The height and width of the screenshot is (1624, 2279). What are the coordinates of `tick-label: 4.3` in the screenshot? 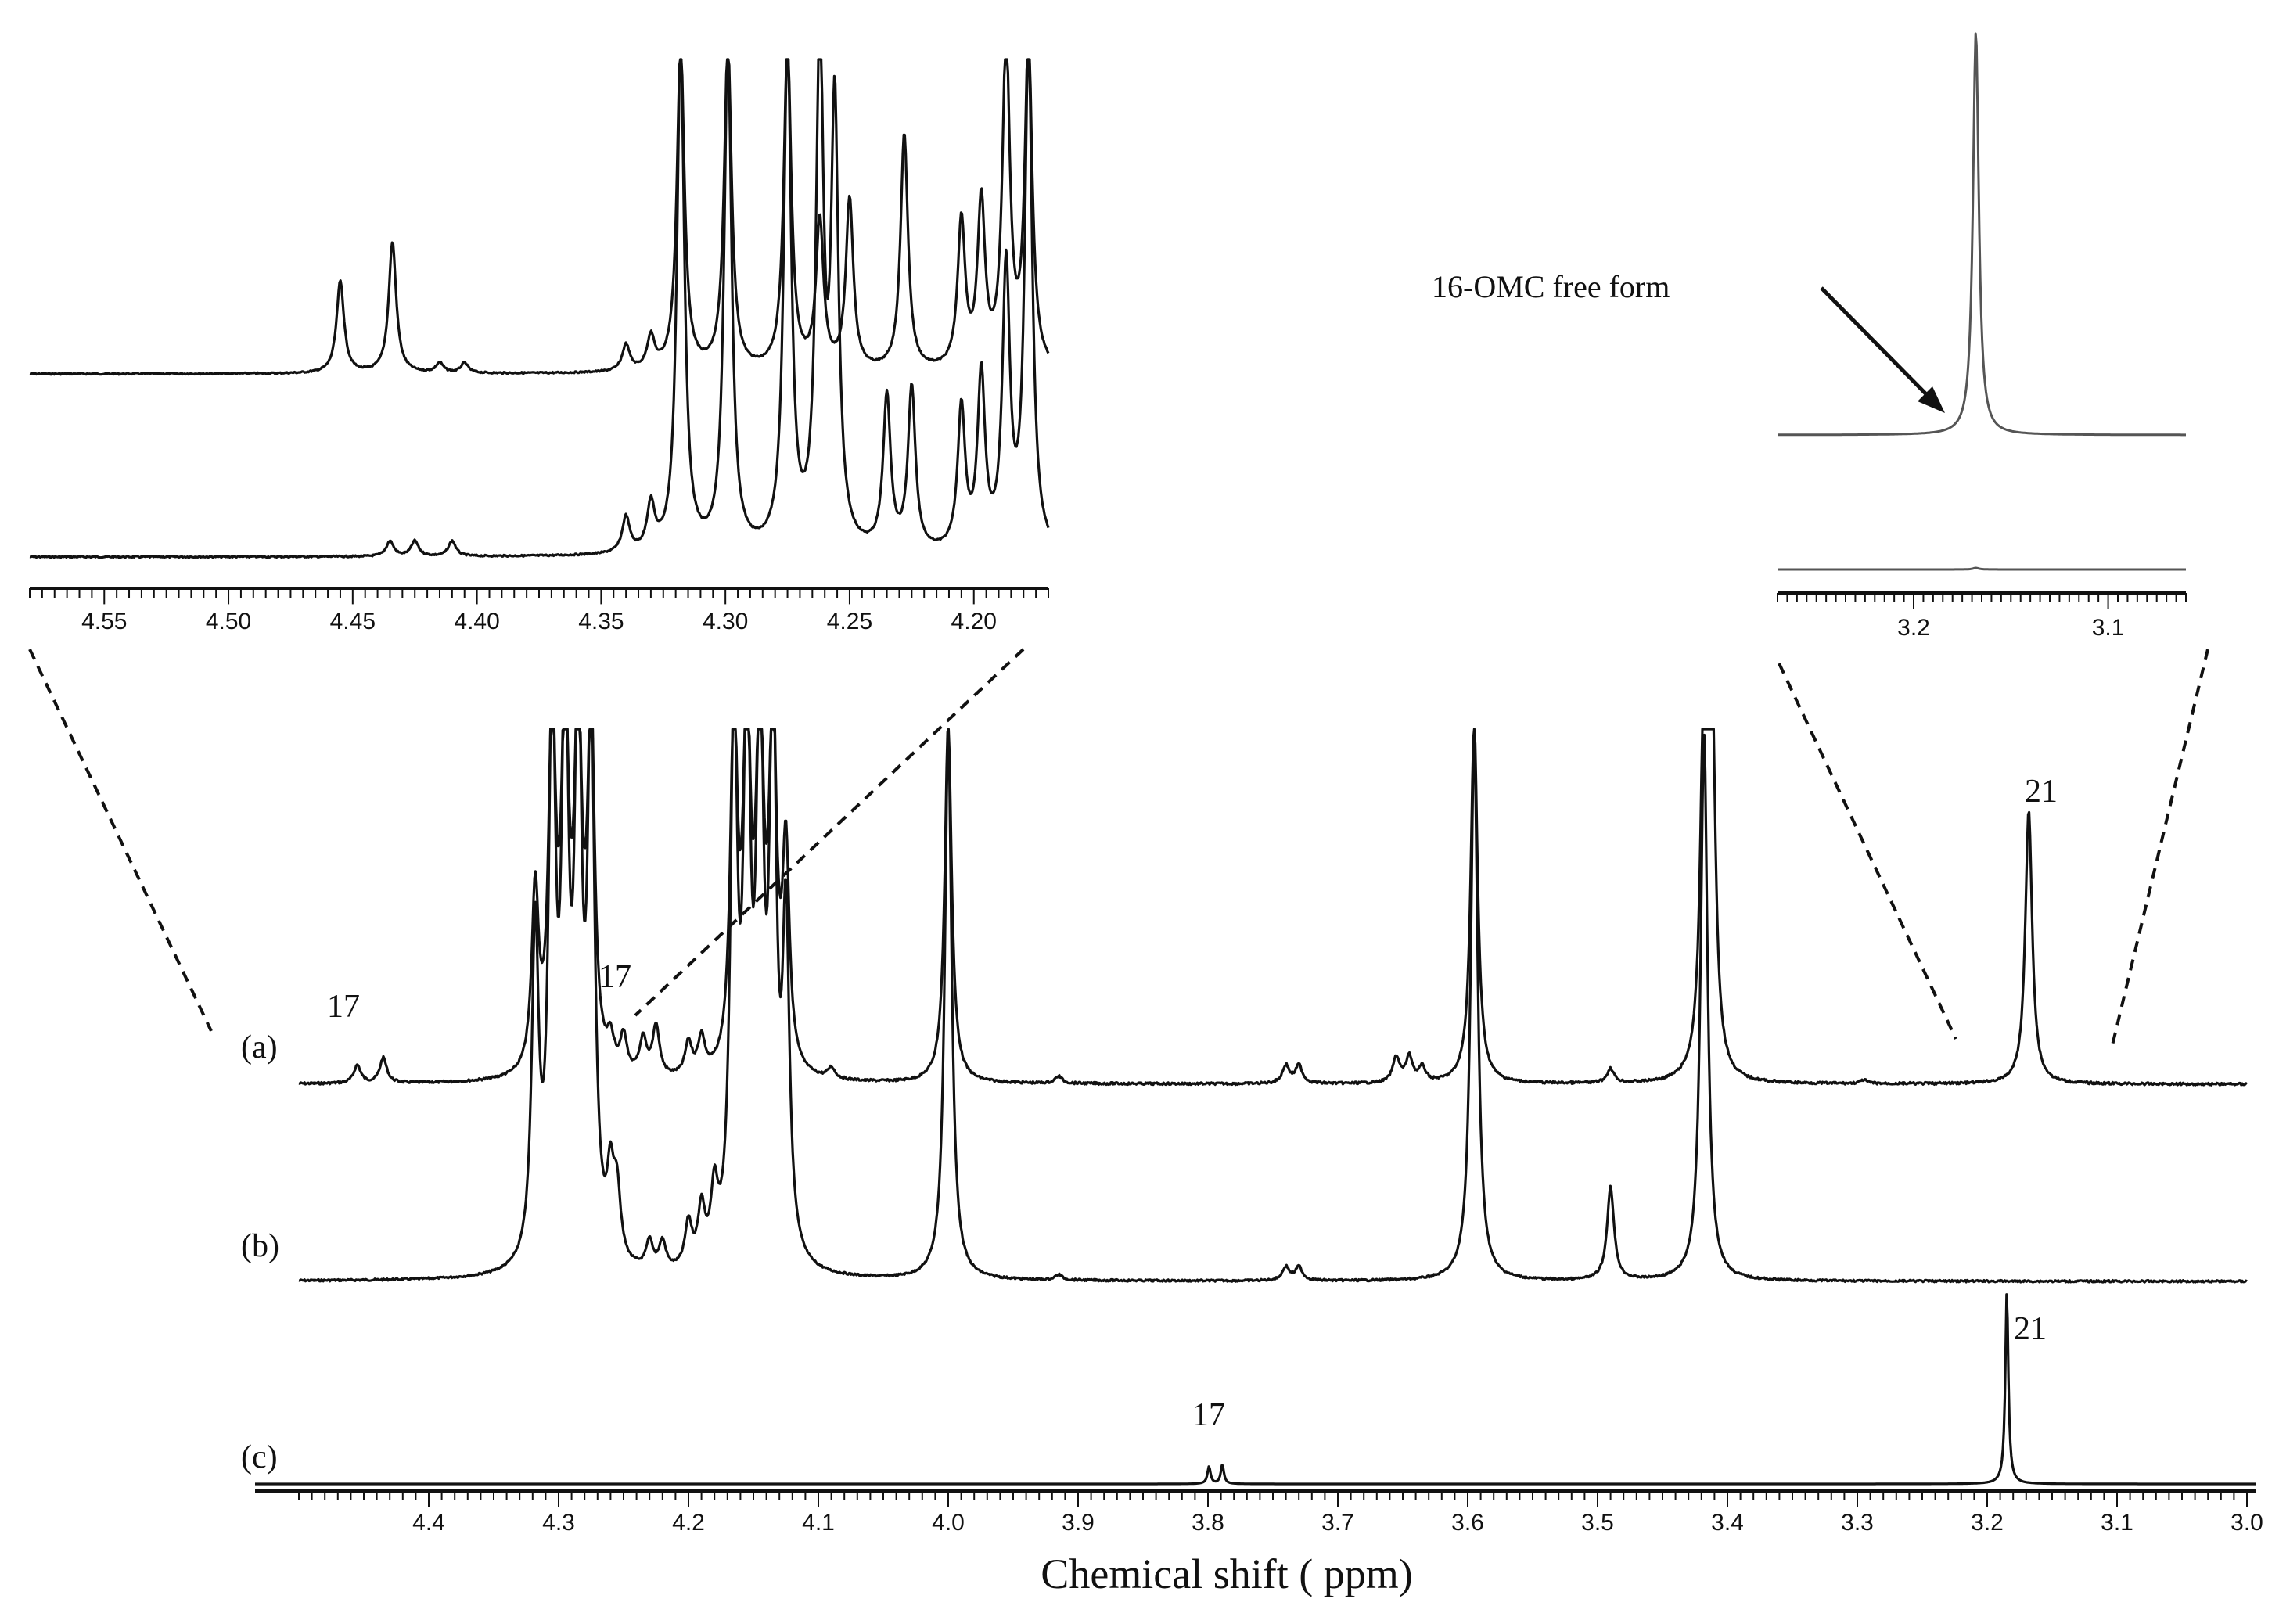 It's located at (558, 1523).